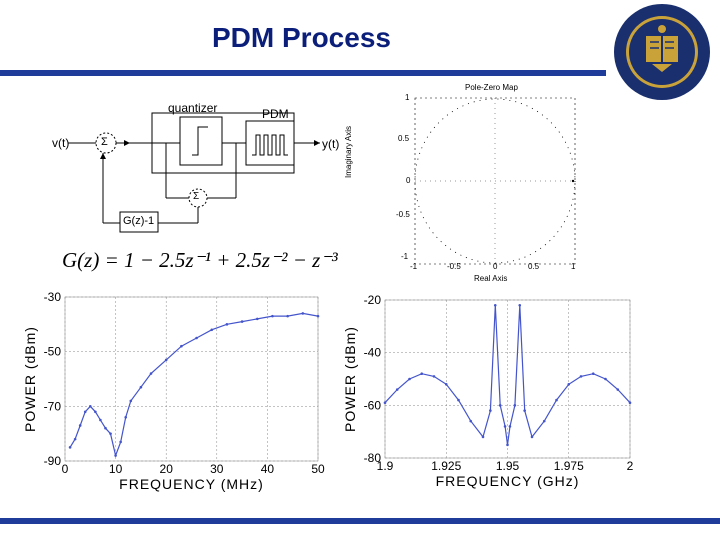 This screenshot has height=540, width=720. Describe the element at coordinates (407, 97) in the screenshot. I see `pz-ytick-1: 1` at that location.